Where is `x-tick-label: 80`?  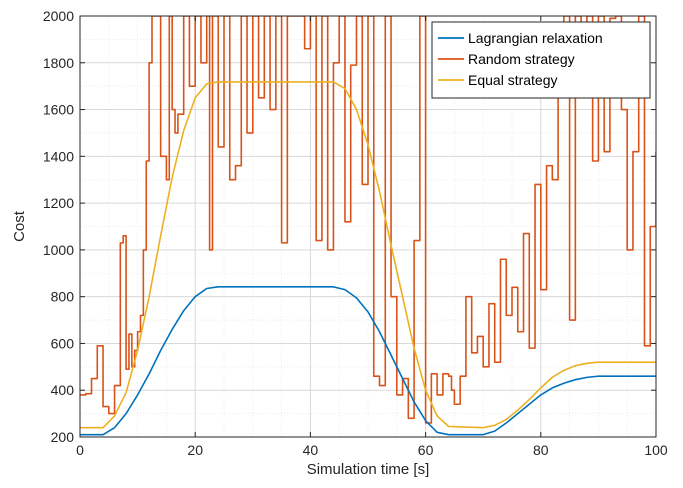
x-tick-label: 80 is located at coordinates (541, 450).